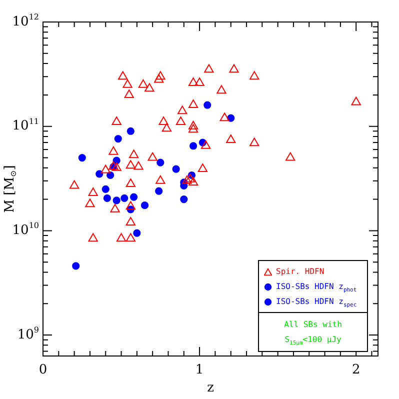 This screenshot has height=399, width=399. What do you see at coordinates (356, 370) in the screenshot?
I see `x-tick-label: 2` at bounding box center [356, 370].